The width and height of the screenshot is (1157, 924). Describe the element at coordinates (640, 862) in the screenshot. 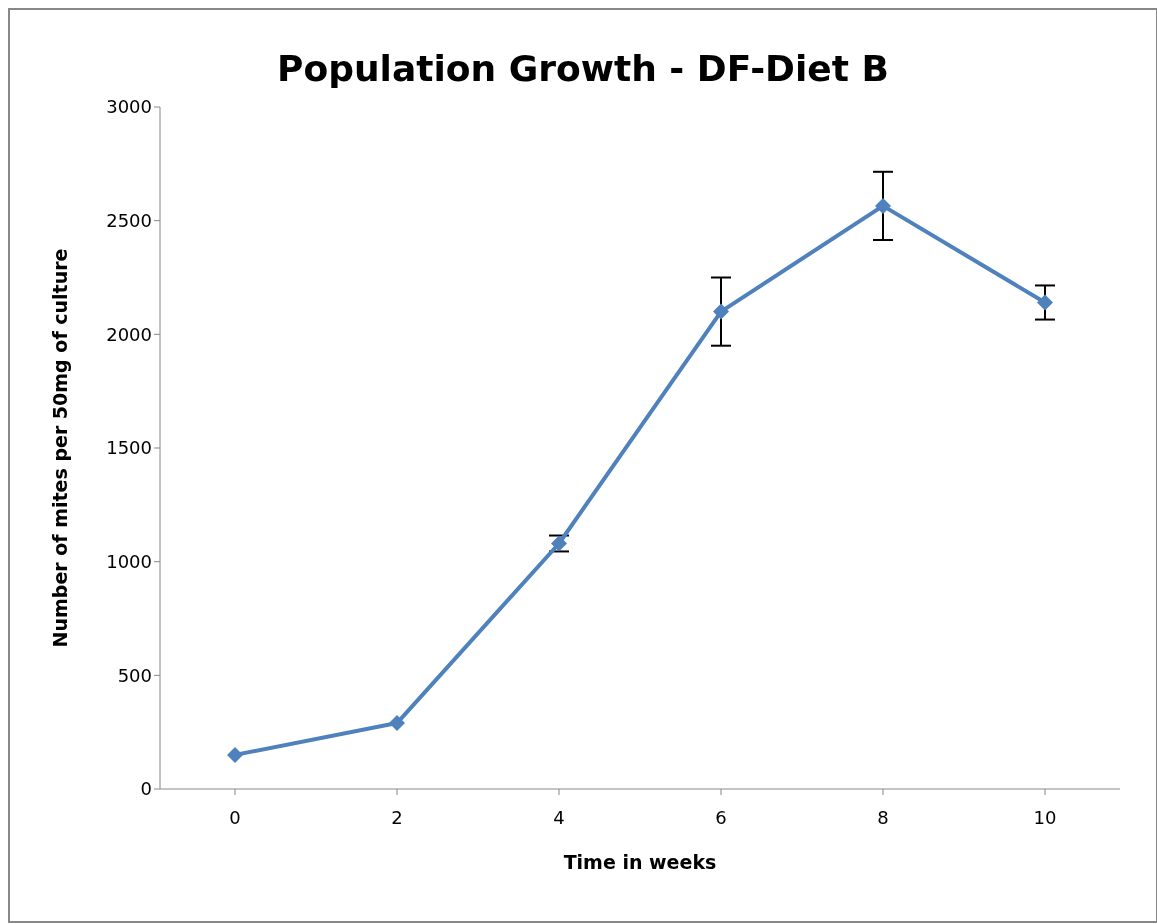

I see `x-axis-title: Time in weeks` at that location.